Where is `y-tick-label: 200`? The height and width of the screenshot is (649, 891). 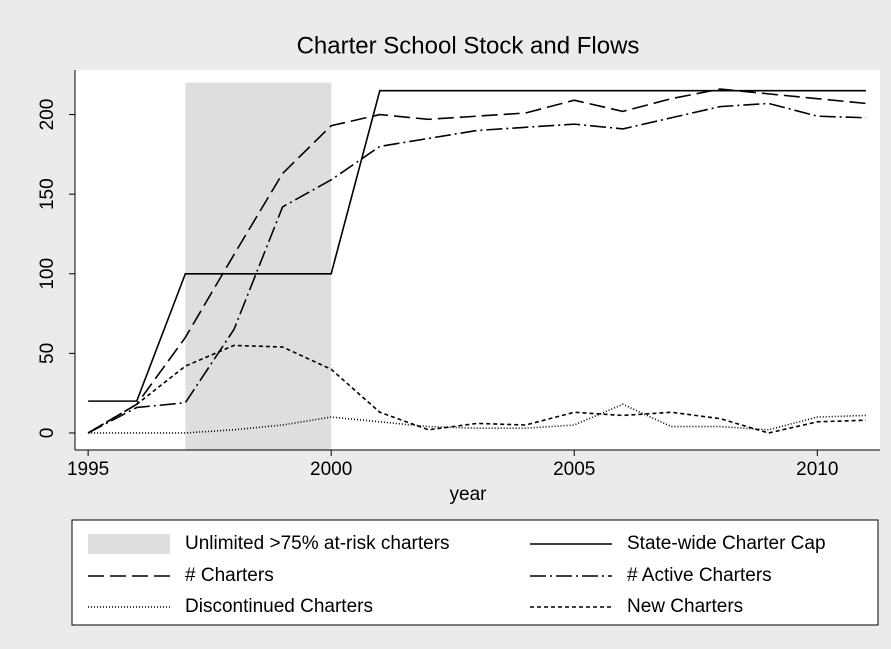
y-tick-label: 200 is located at coordinates (47, 115).